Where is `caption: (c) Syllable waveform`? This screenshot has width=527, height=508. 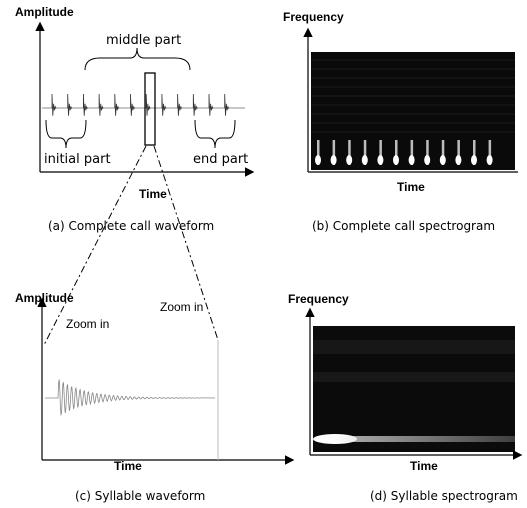 caption: (c) Syllable waveform is located at coordinates (140, 496).